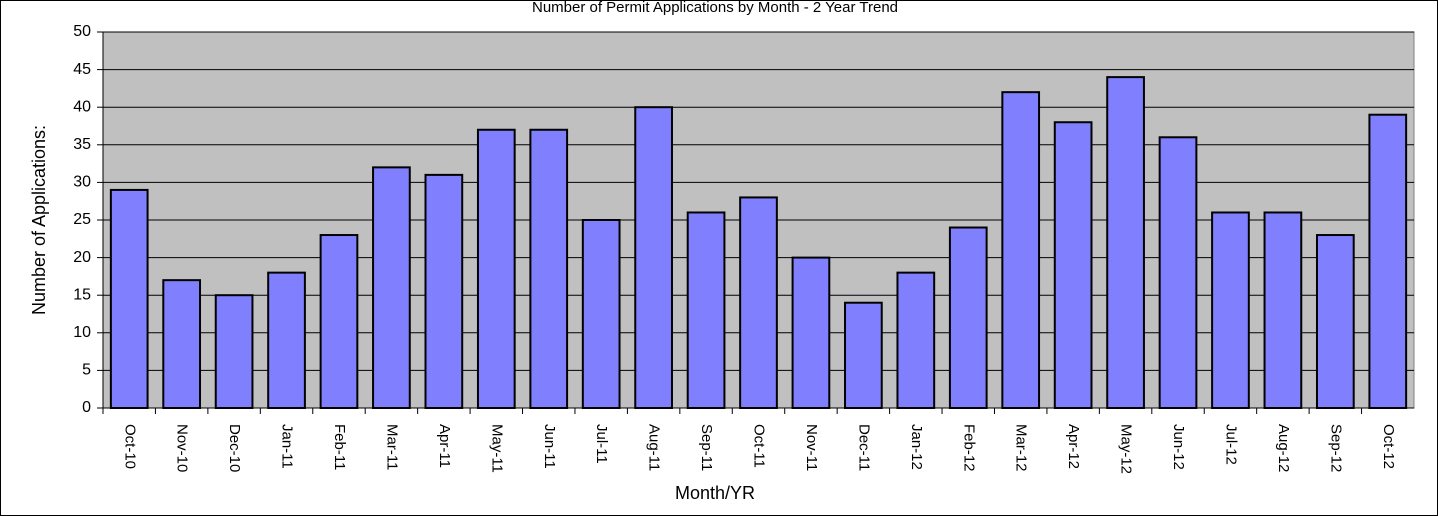 The height and width of the screenshot is (516, 1438). I want to click on x-tick-label: Dec-11, so click(863, 447).